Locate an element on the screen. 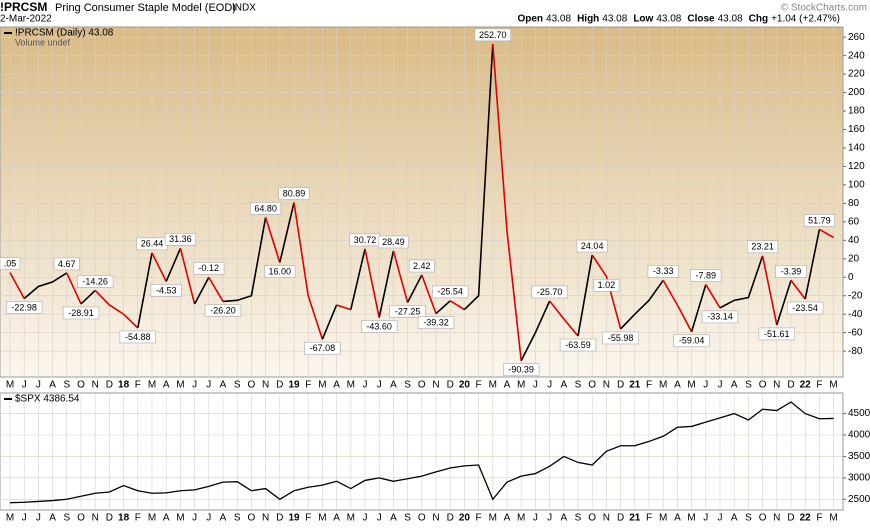 The image size is (870, 529). y-tick-label: 4500 is located at coordinates (859, 413).